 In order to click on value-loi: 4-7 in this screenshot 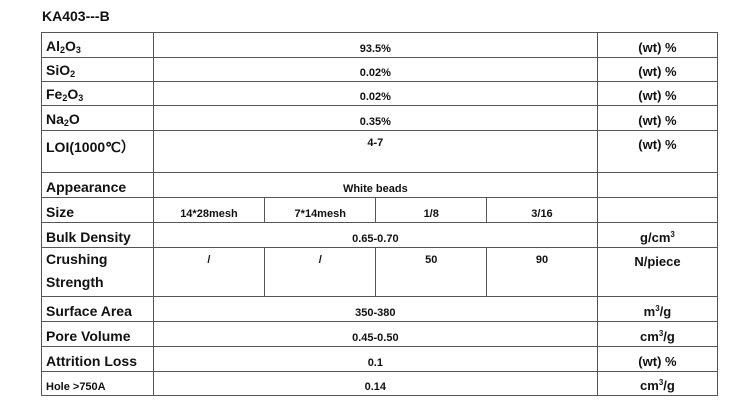, I will do `click(375, 151)`.